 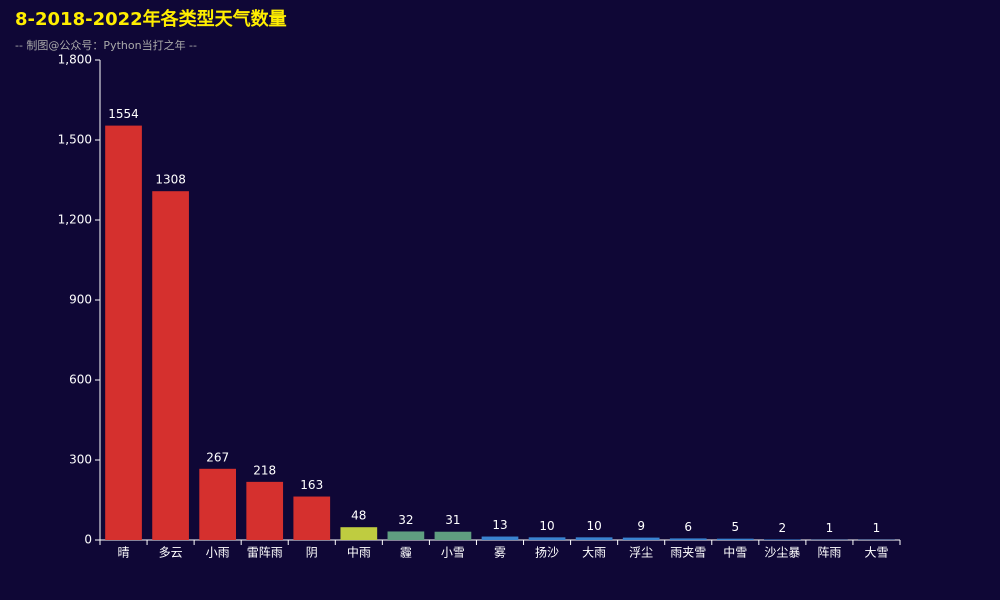 I want to click on x-tick-label: 霾, so click(x=406, y=553).